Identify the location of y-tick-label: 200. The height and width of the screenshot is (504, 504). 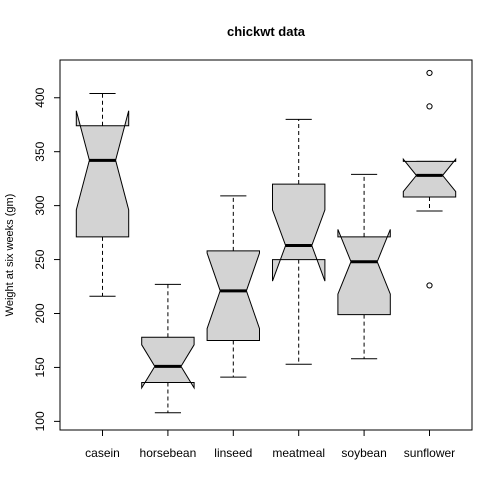
(40, 313).